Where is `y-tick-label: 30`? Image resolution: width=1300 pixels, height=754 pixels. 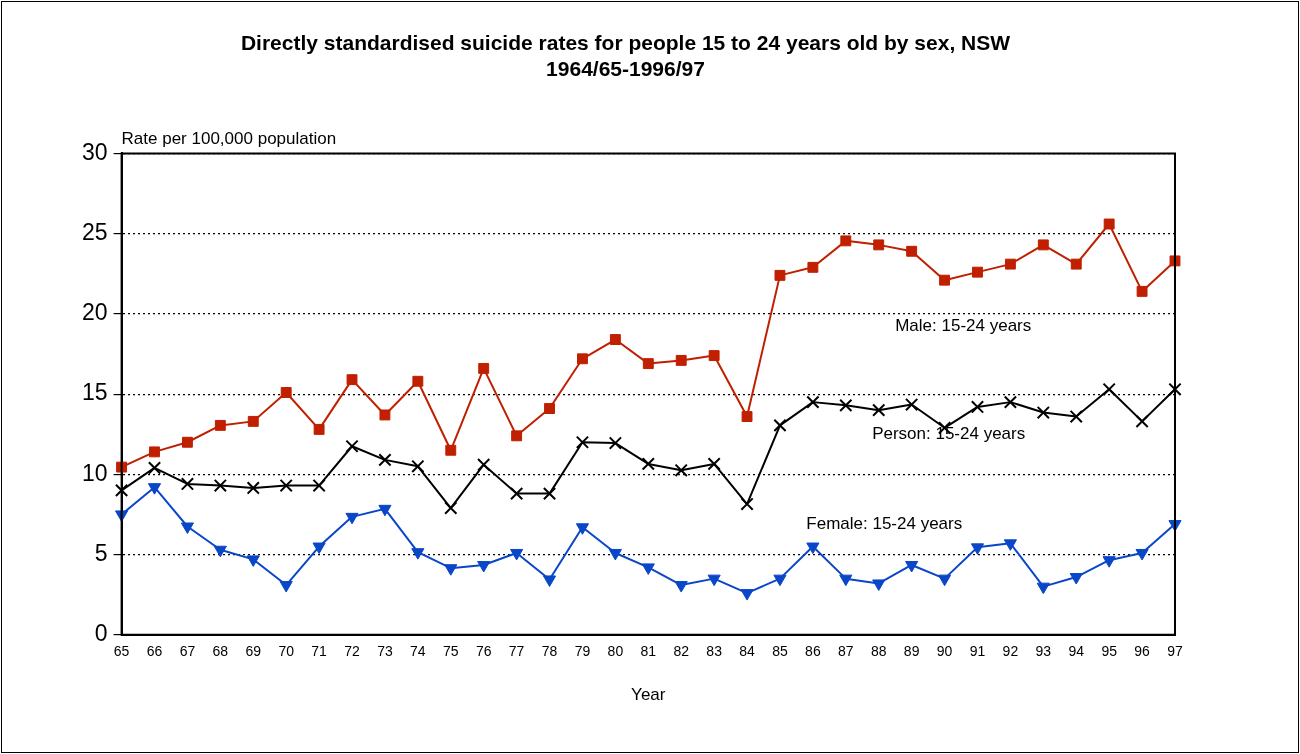
y-tick-label: 30 is located at coordinates (94, 151).